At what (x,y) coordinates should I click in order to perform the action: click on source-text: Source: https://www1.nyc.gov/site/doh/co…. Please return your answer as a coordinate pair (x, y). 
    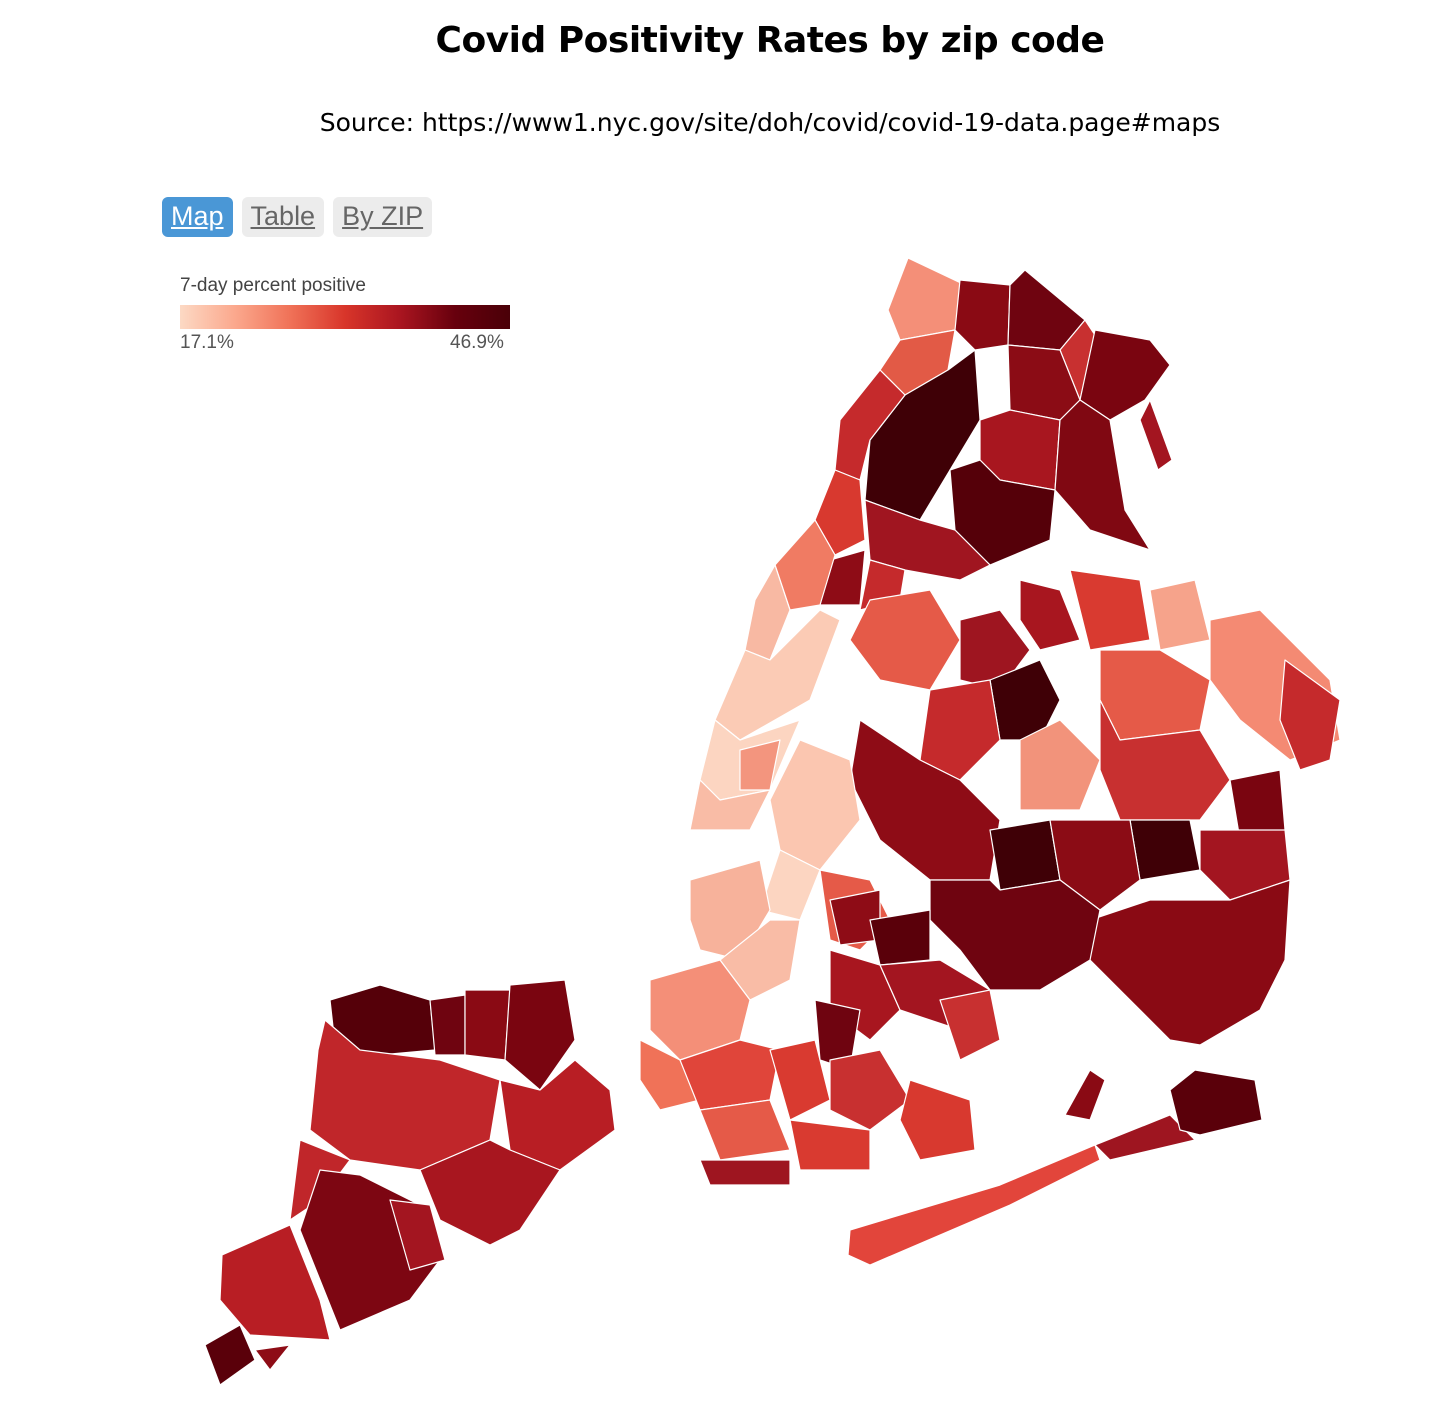
    Looking at the image, I should click on (770, 122).